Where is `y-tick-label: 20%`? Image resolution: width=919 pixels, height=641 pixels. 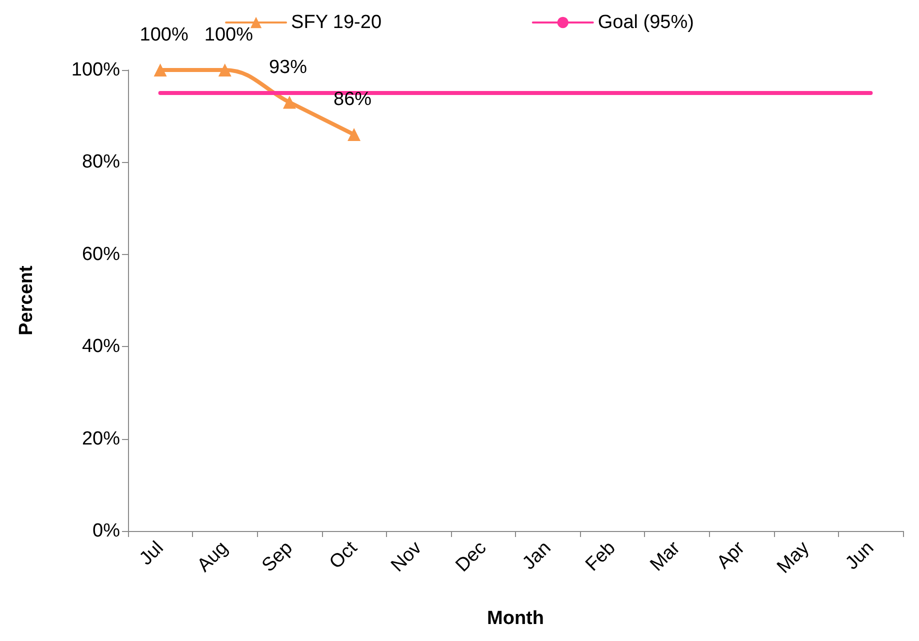 y-tick-label: 20% is located at coordinates (101, 439).